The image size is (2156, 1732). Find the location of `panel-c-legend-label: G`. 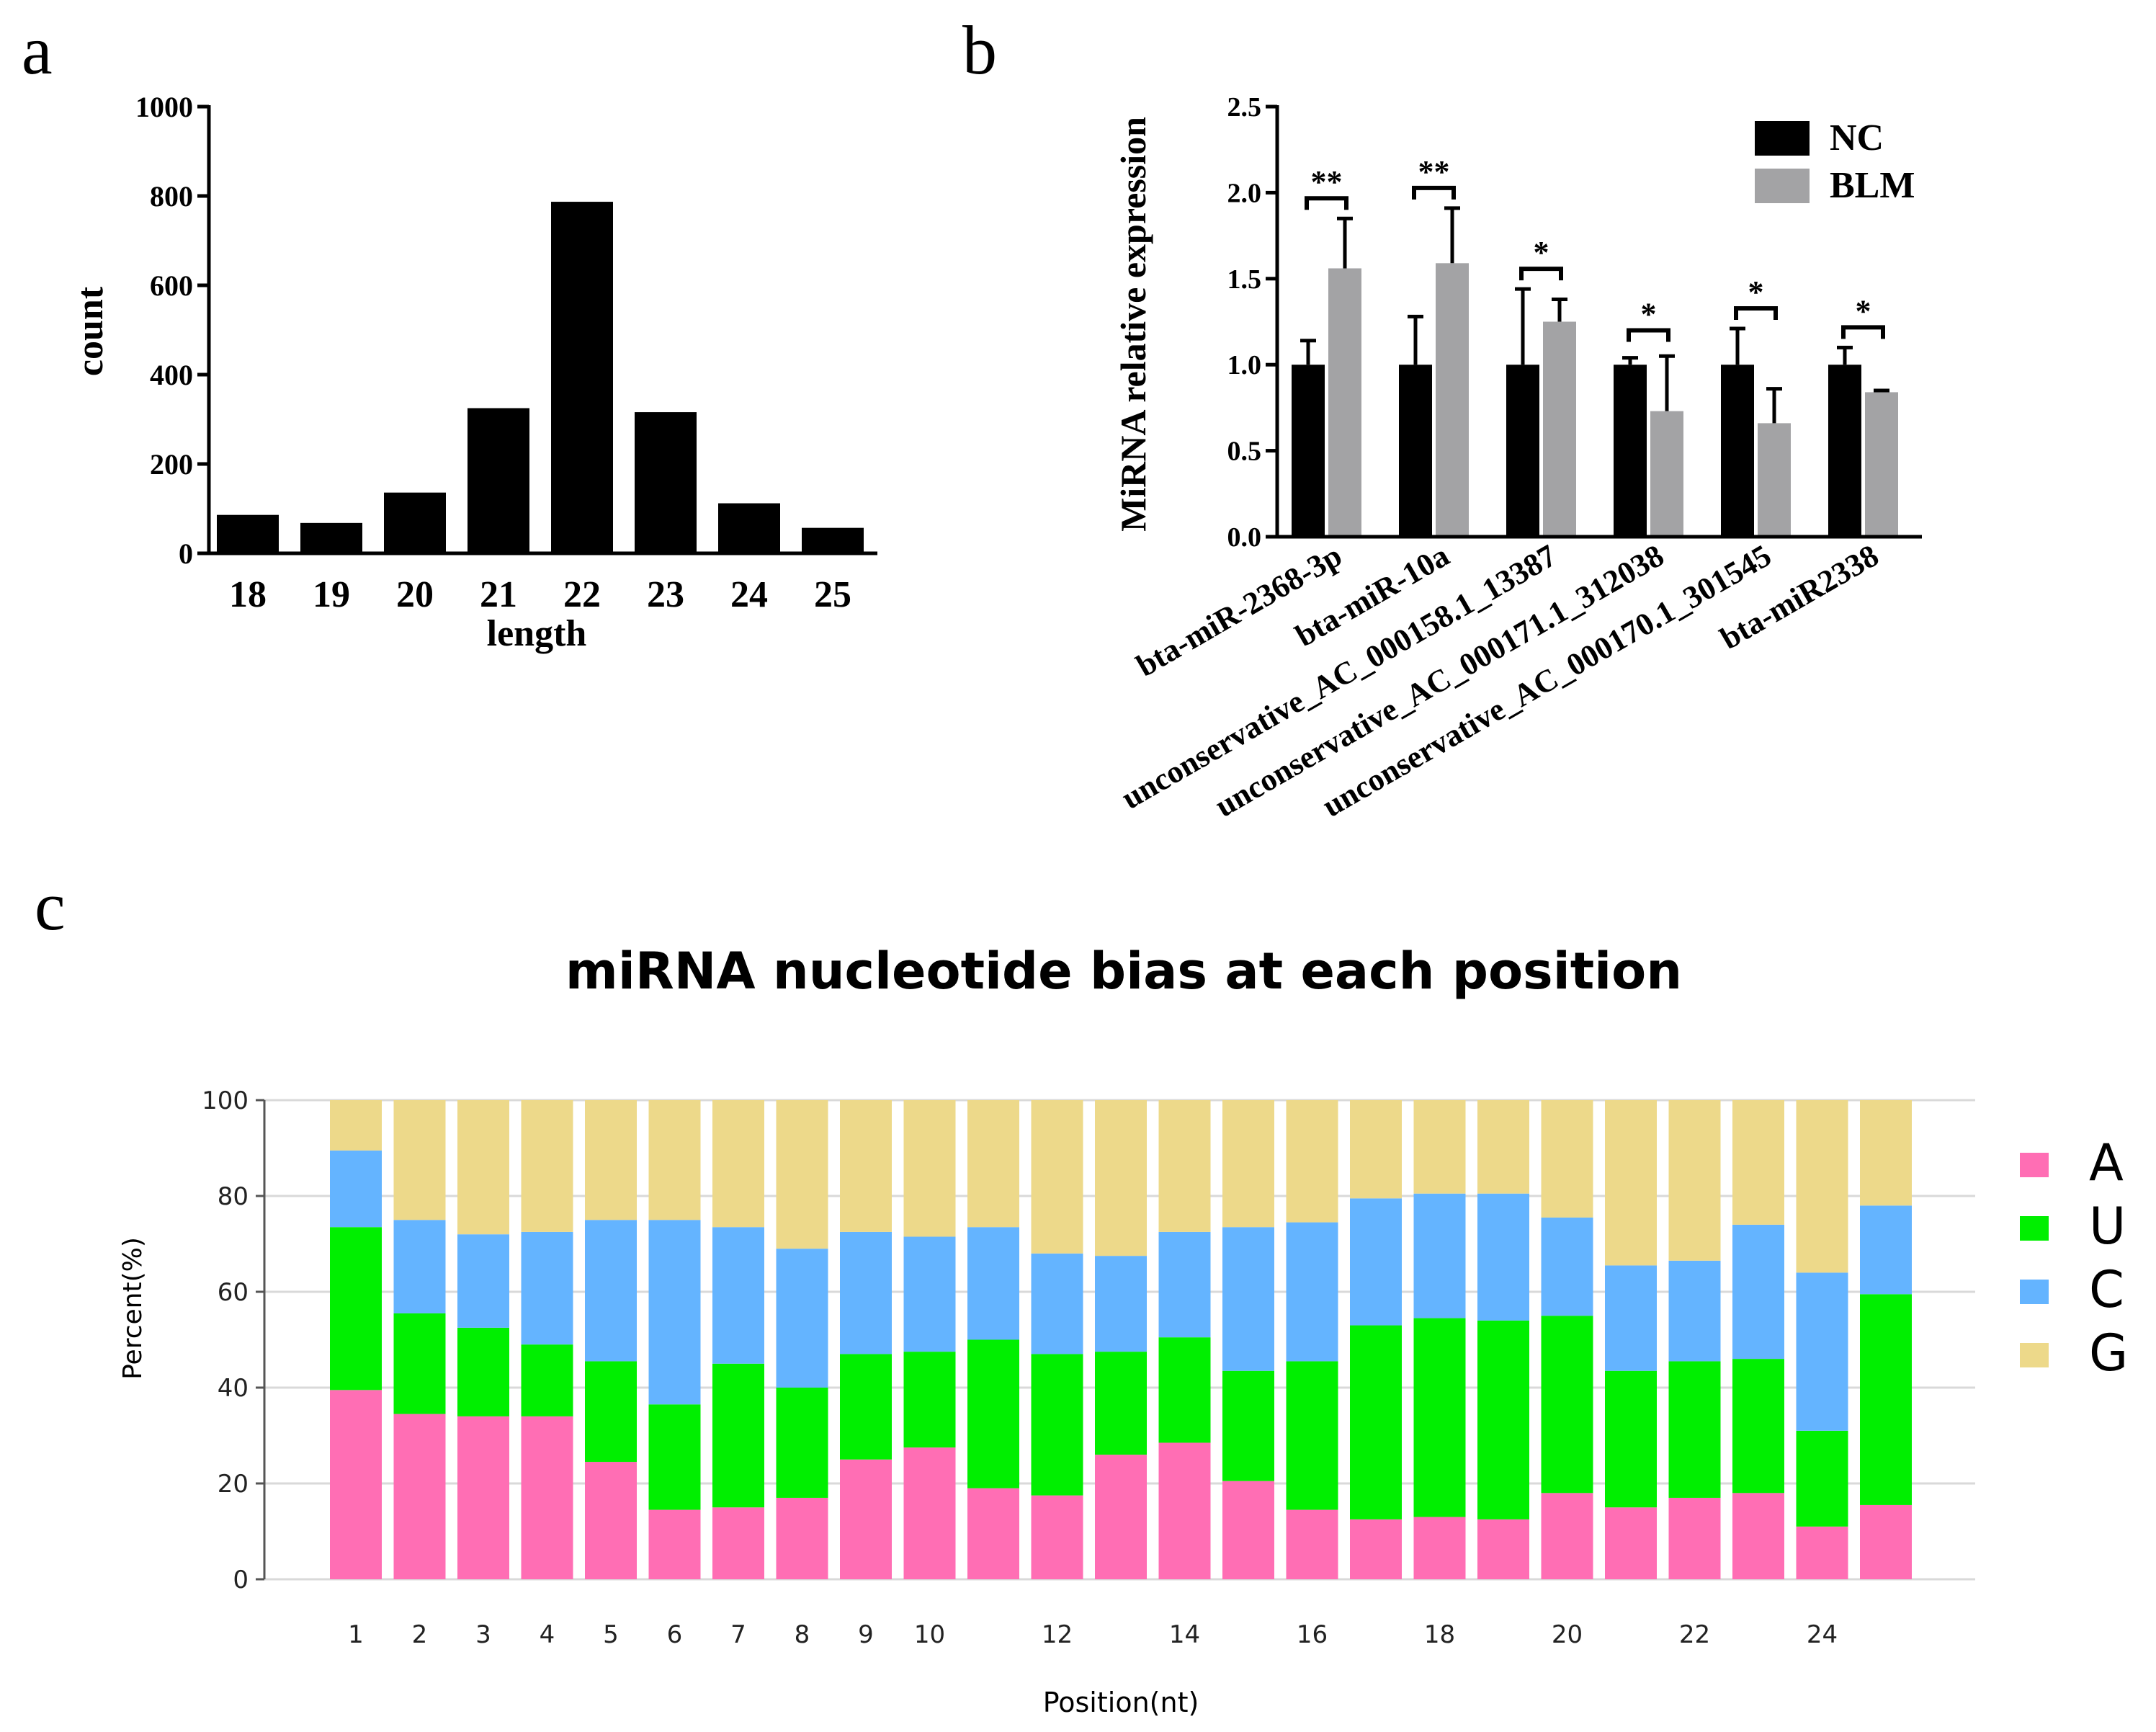

panel-c-legend-label: G is located at coordinates (2108, 1353).